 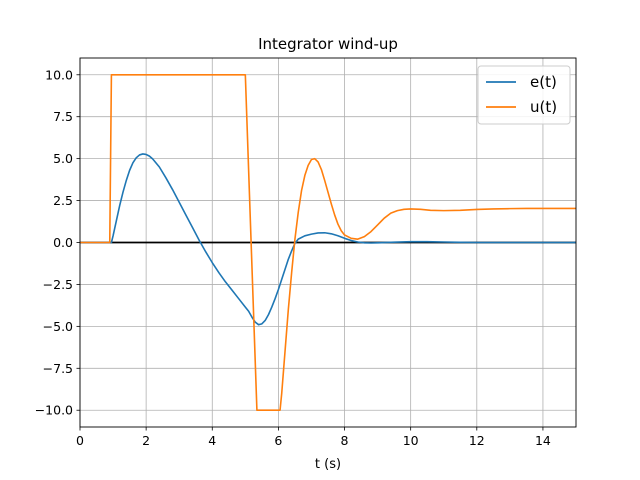 I want to click on legend: e(t) u(t), so click(x=524, y=95).